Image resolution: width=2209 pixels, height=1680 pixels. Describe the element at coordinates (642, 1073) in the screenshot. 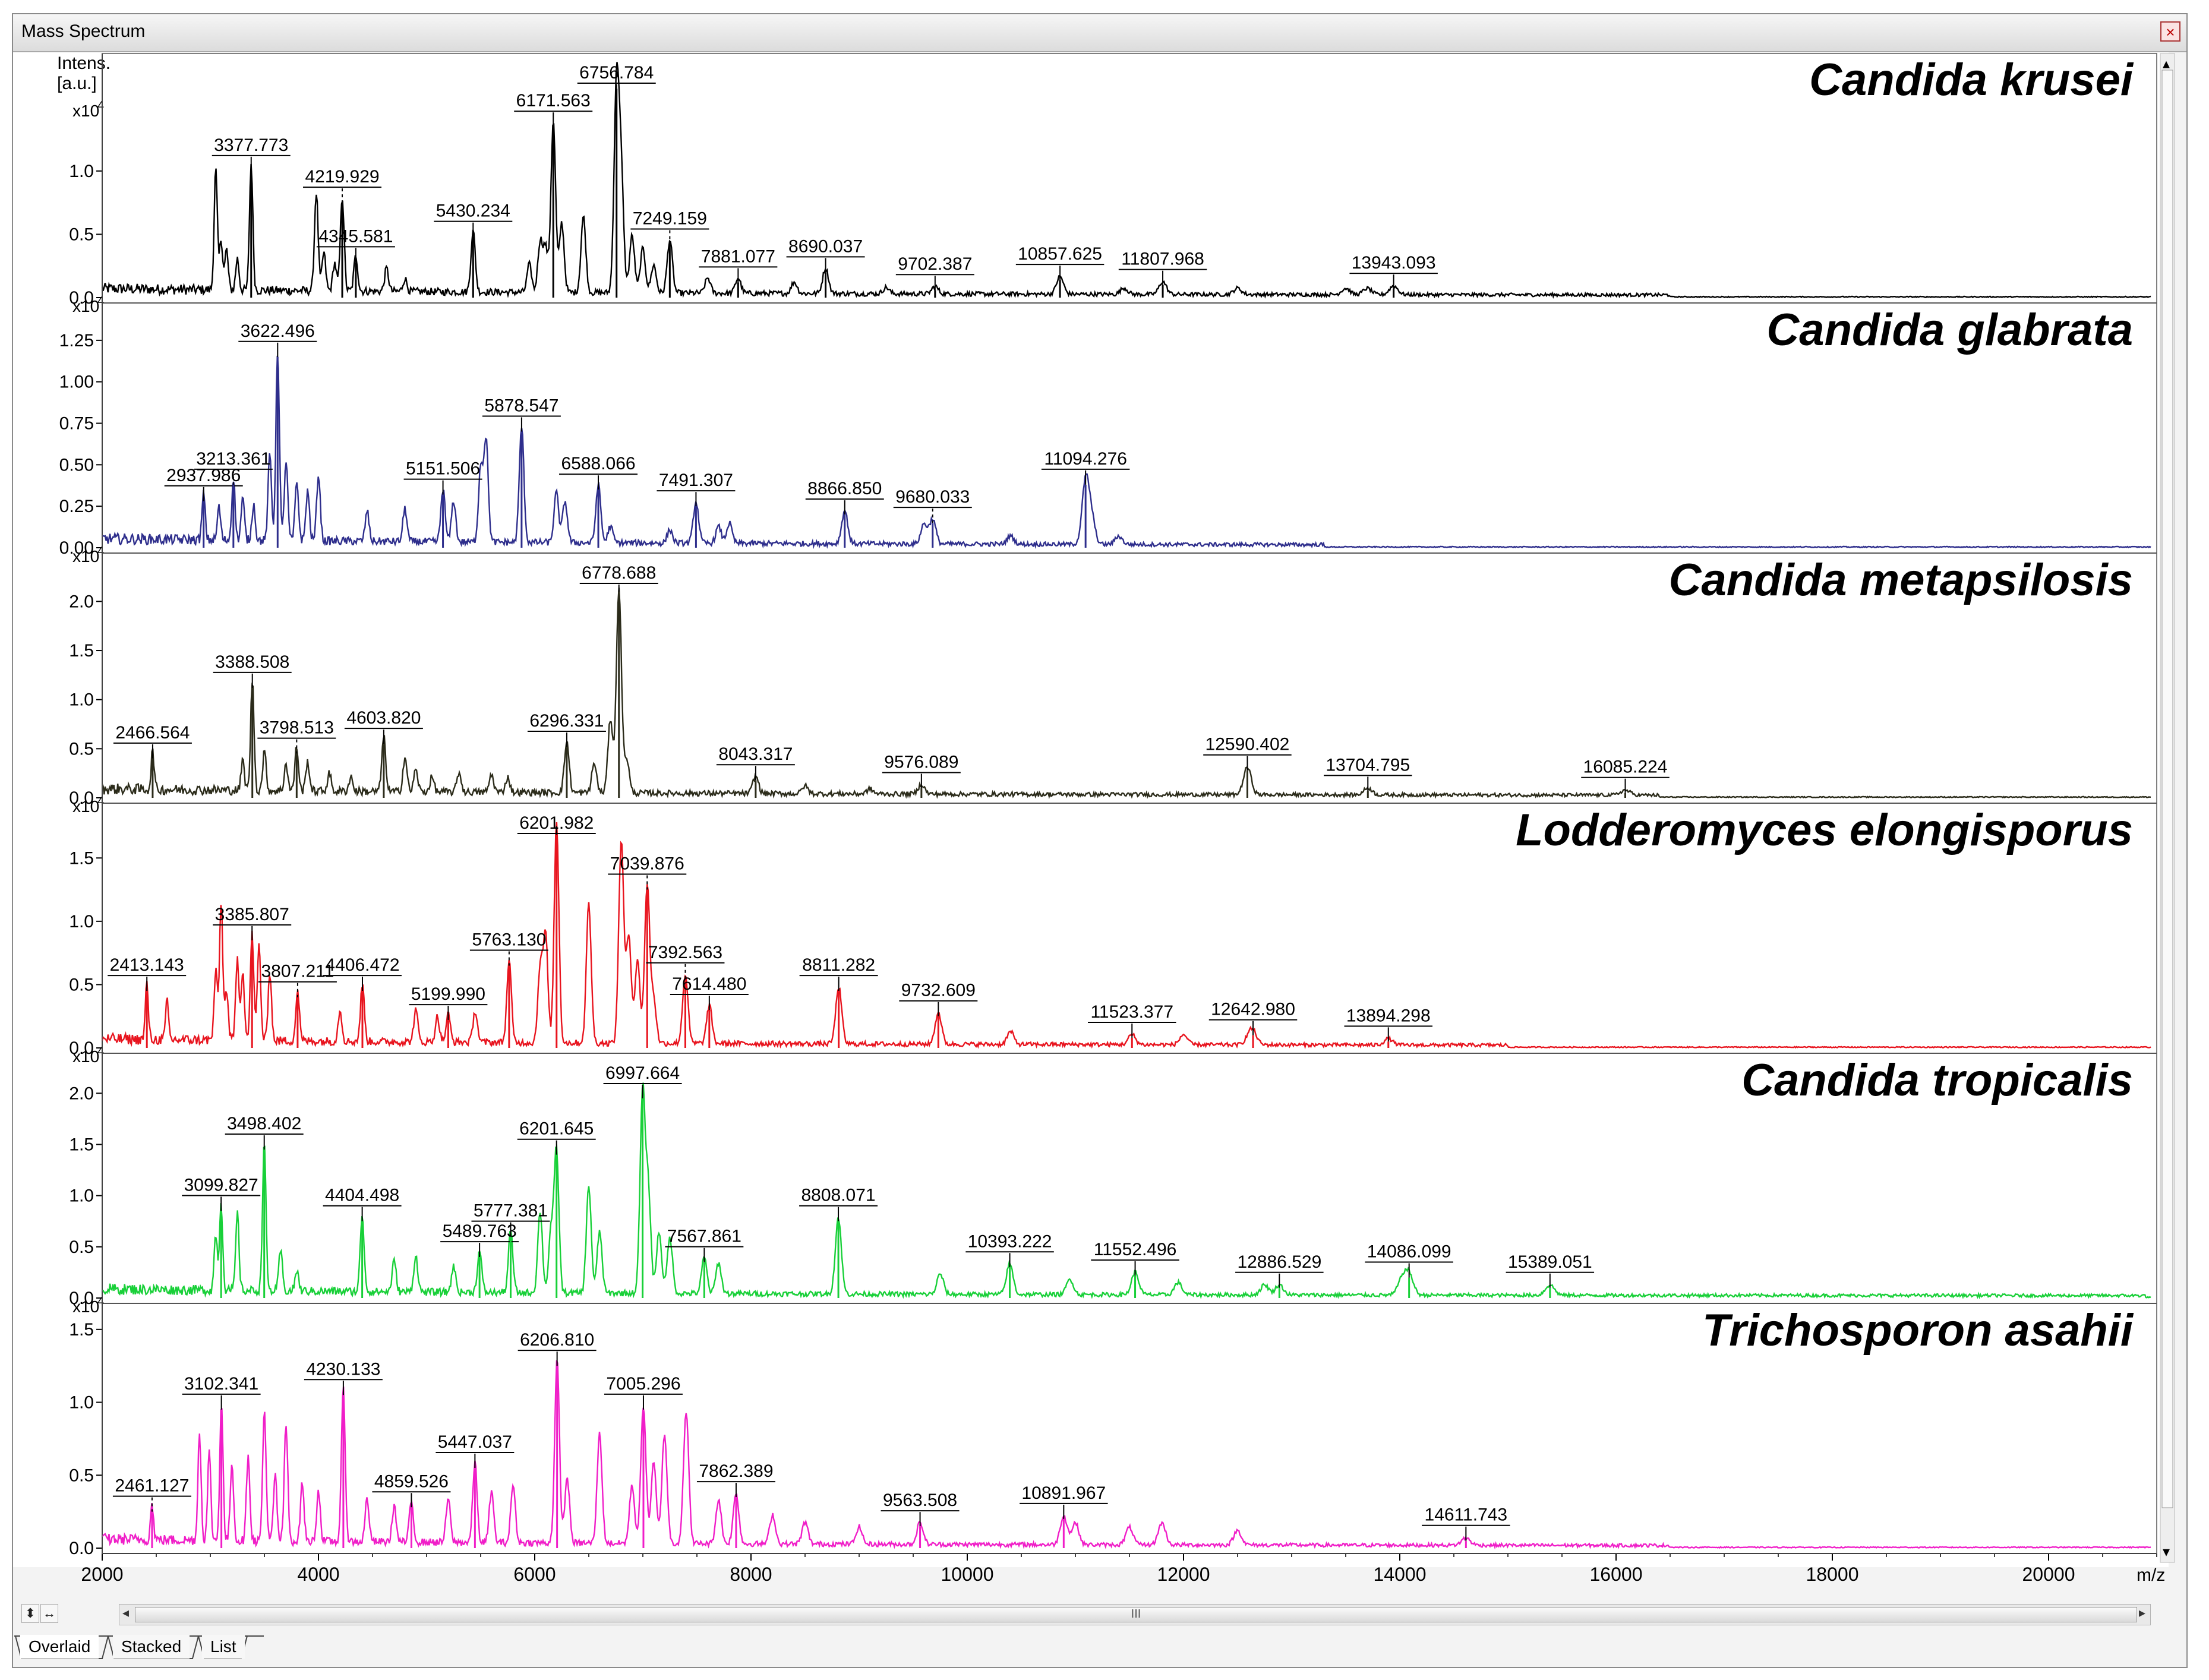

I see `peak-label: 6997.664` at that location.